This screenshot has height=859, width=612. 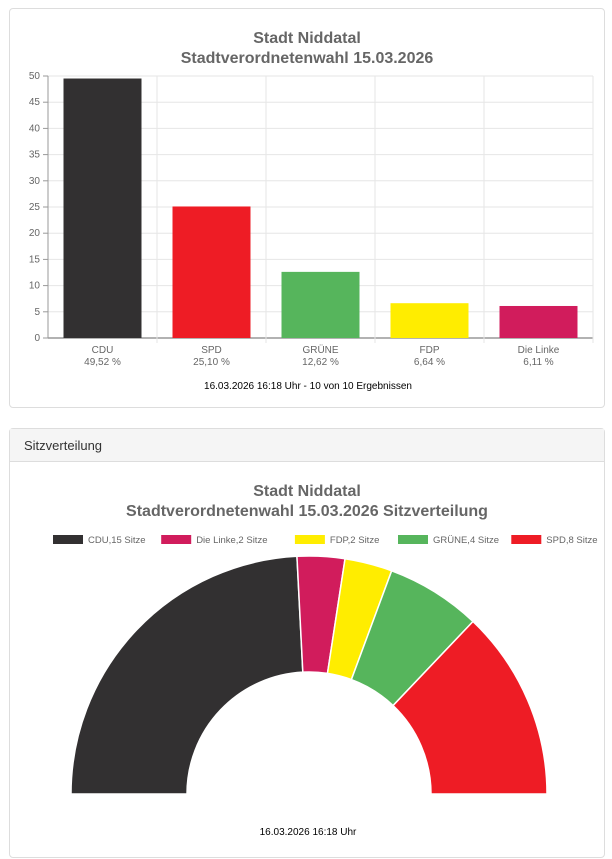 I want to click on bar-die-linke, so click(x=538, y=321).